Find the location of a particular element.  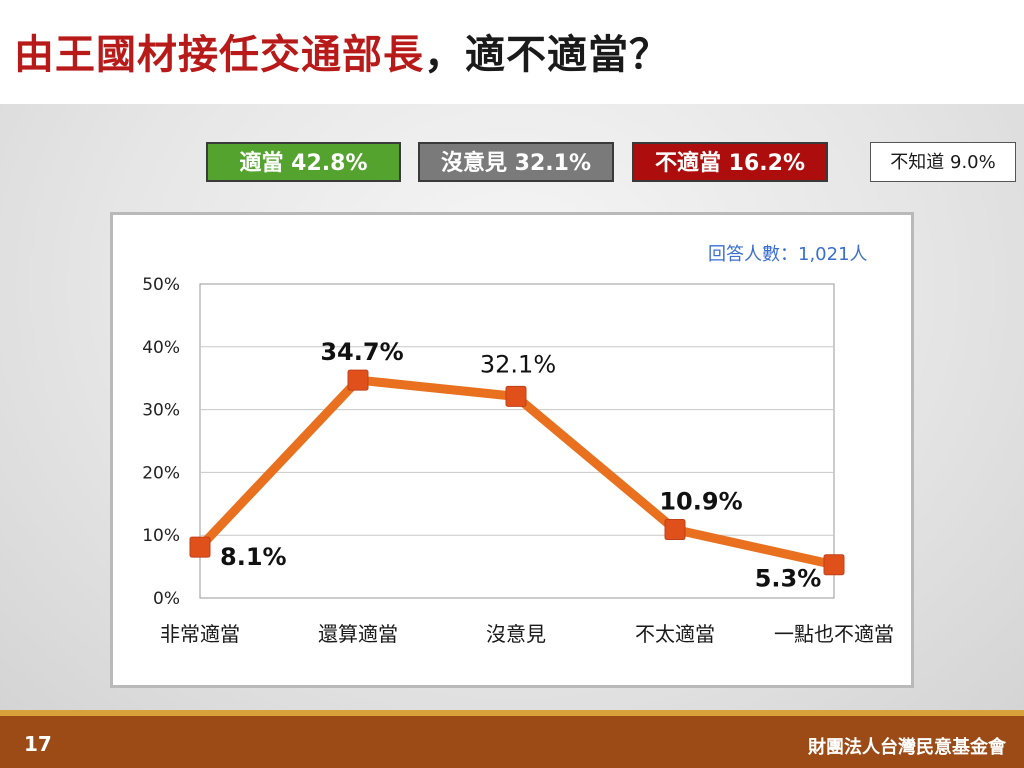

respondent-count: 回答人數：1,021人 is located at coordinates (788, 254).